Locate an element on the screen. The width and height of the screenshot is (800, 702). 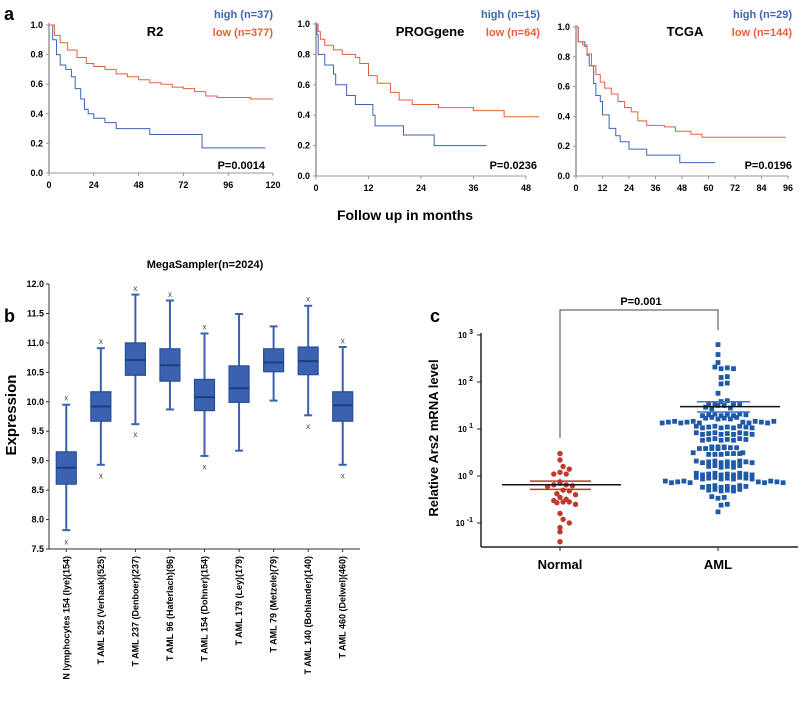
box-category-label: T AML 237 (Denboer)(237) is located at coordinates (135, 611).